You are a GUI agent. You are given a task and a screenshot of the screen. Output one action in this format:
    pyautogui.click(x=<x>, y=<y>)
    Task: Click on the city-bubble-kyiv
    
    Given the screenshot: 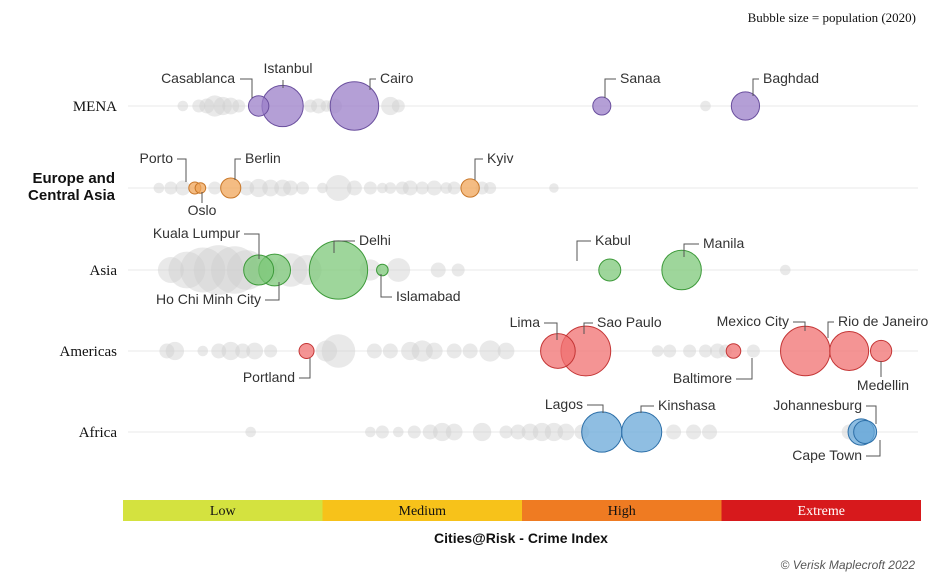 What is the action you would take?
    pyautogui.click(x=470, y=188)
    